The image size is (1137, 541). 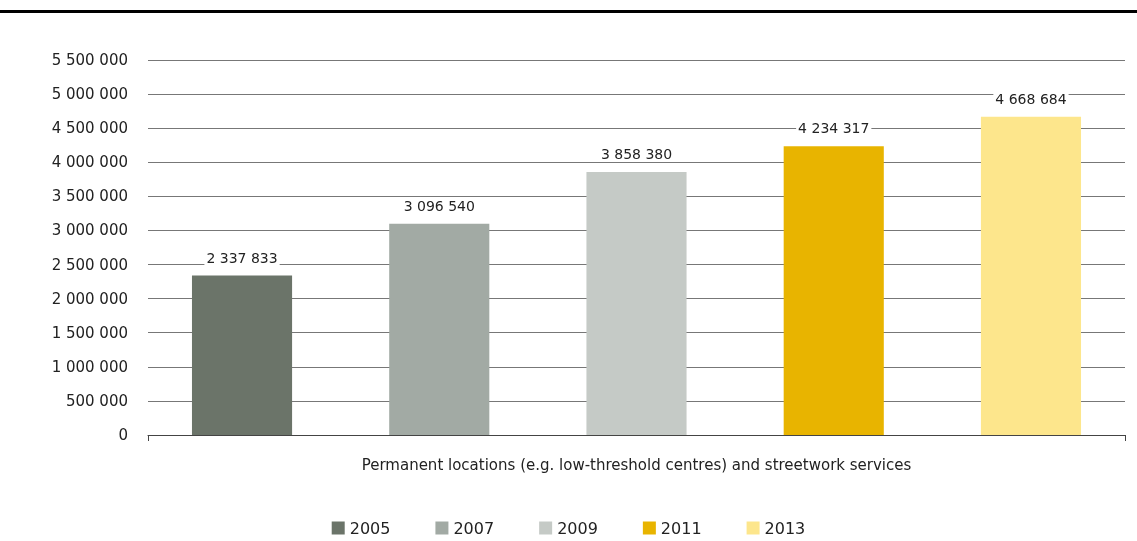 I want to click on legend-label: 2007, so click(x=474, y=528).